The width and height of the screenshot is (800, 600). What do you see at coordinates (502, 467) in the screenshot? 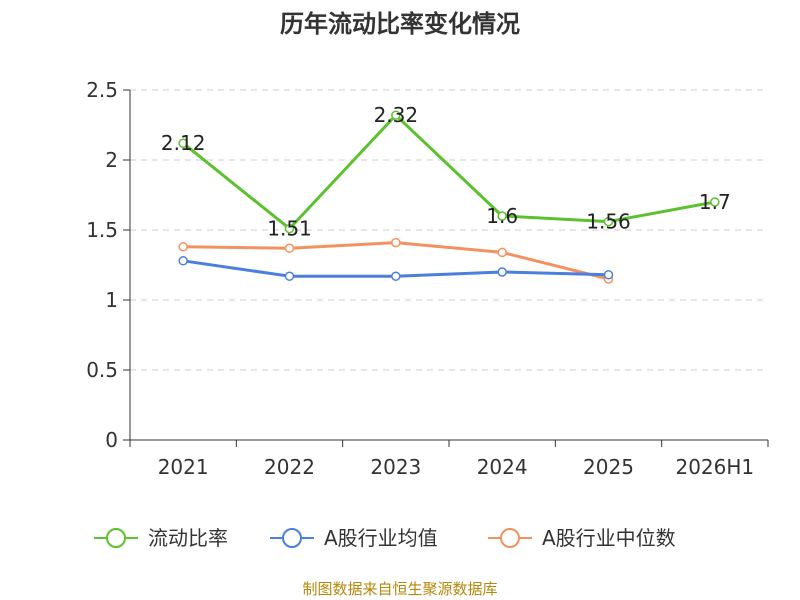
I see `x-tick-label: 2024` at bounding box center [502, 467].